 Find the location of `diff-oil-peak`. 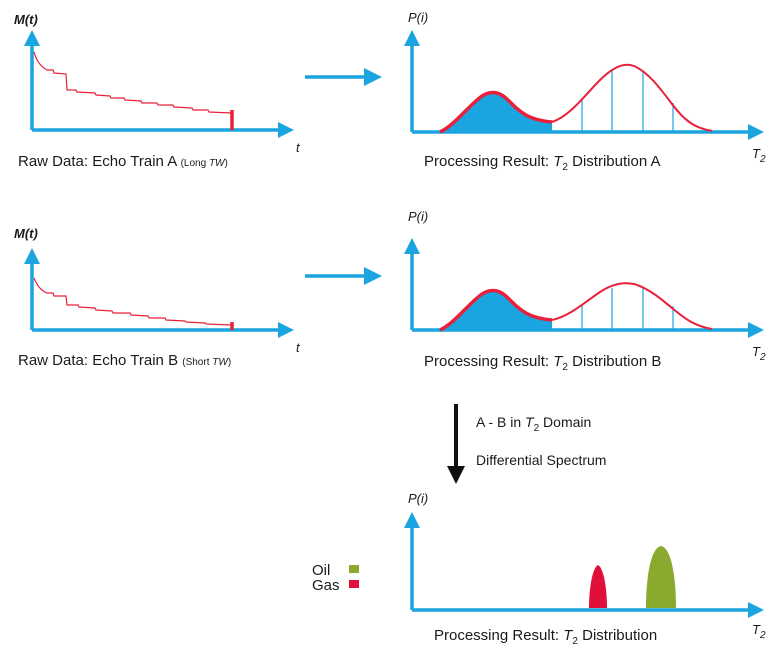

diff-oil-peak is located at coordinates (661, 577).